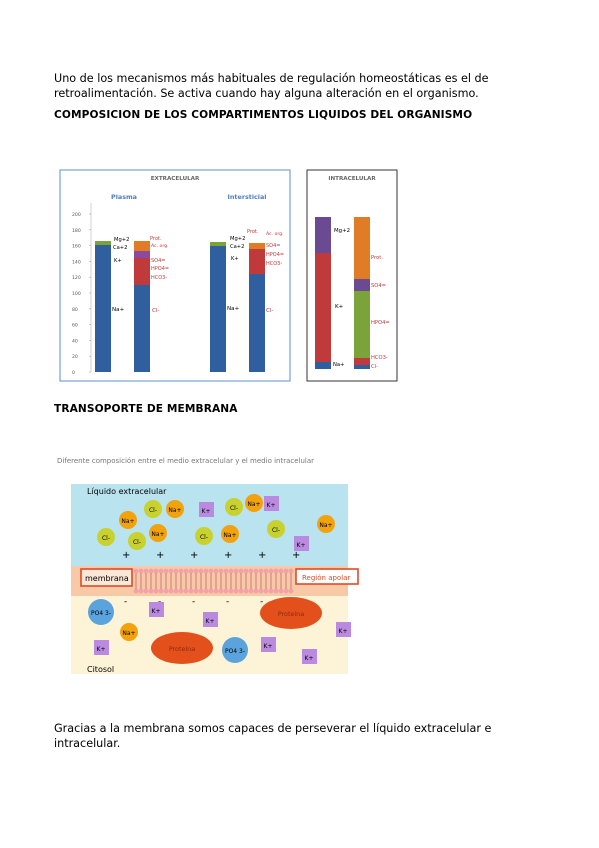 Image resolution: width=599 pixels, height=848 pixels. I want to click on y-tick-label: 80, so click(75, 310).